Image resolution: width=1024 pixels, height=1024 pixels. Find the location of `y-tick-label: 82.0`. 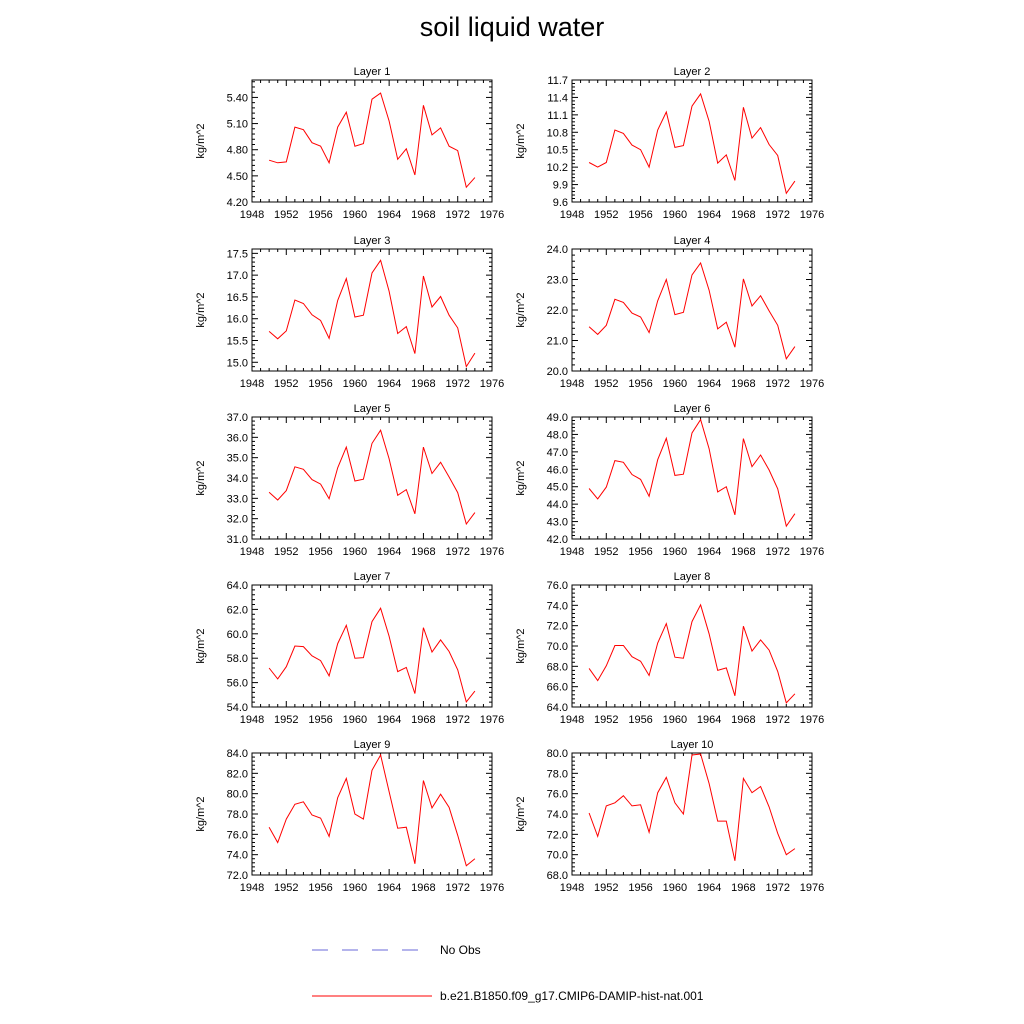

y-tick-label: 82.0 is located at coordinates (237, 774).